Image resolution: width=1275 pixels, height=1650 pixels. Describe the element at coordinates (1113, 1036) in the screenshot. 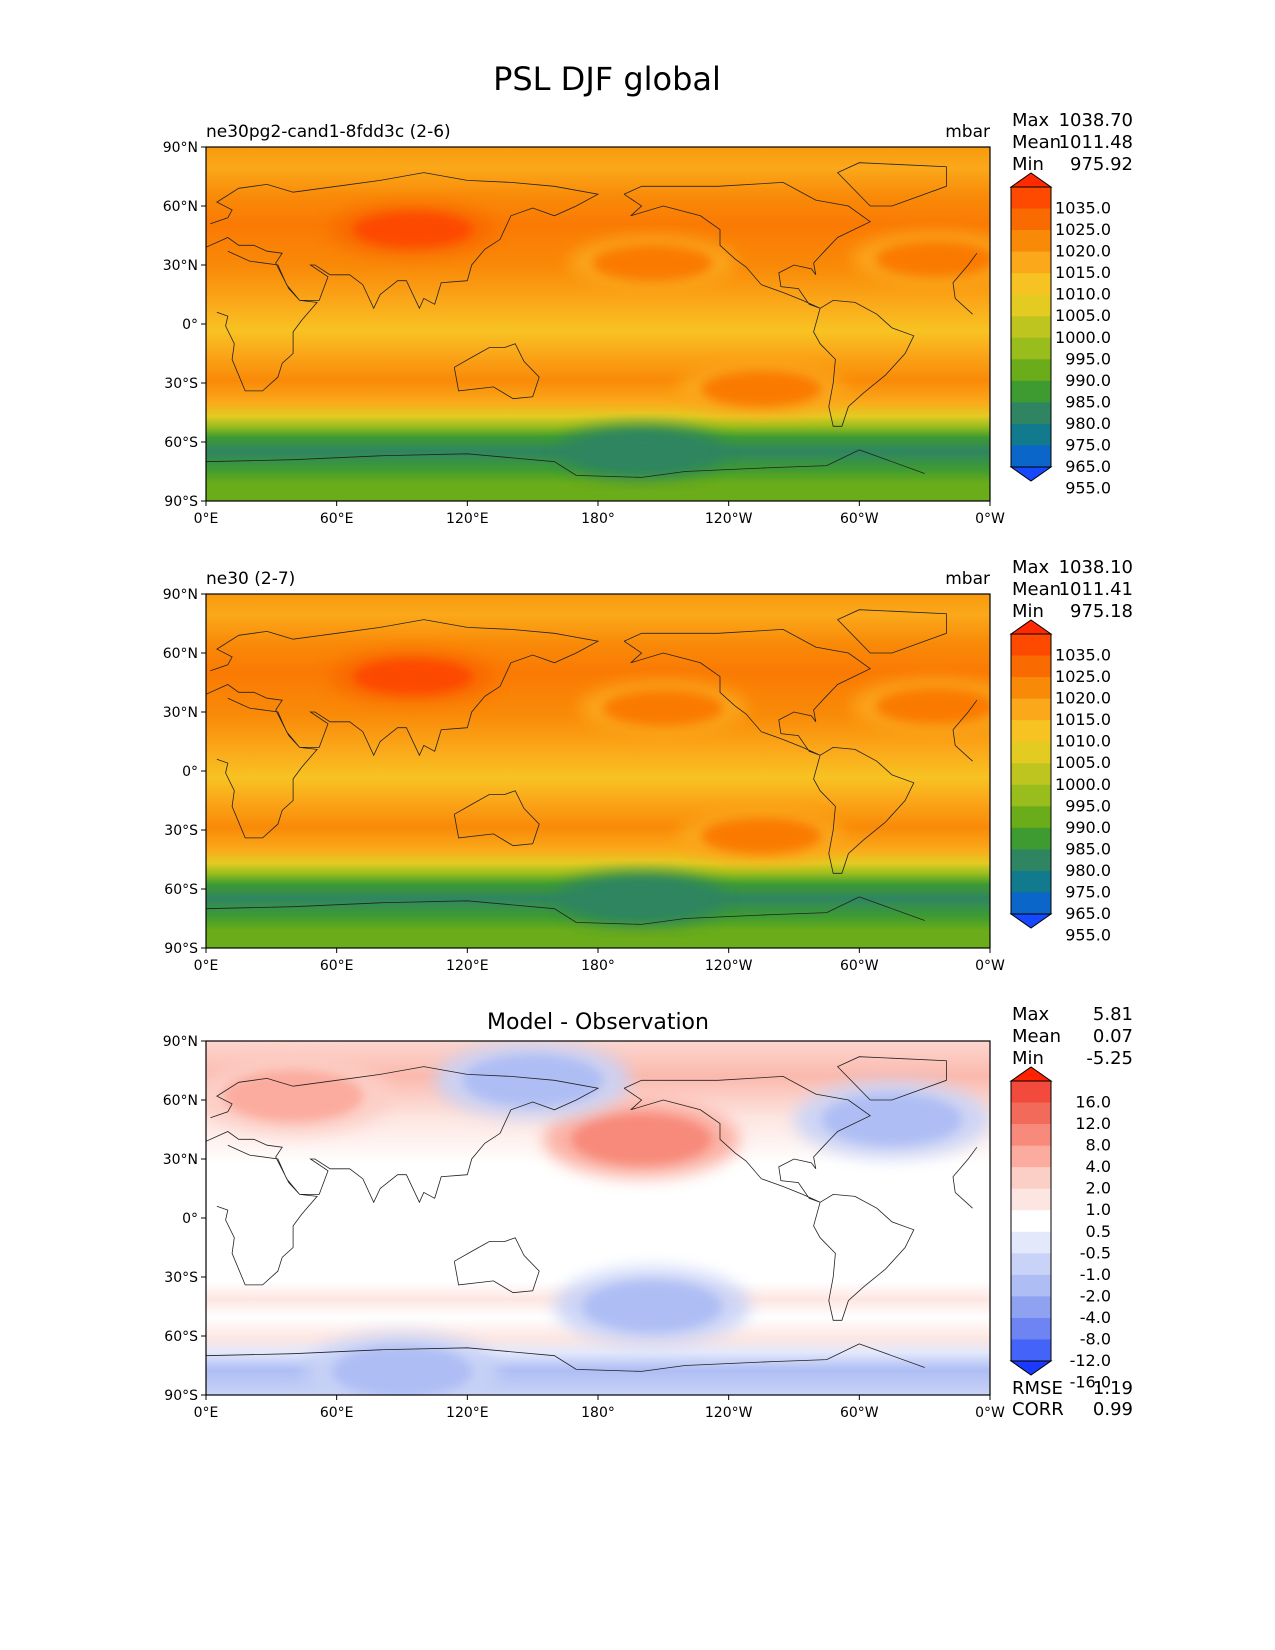

I see `stat-value-mean: 0.07` at that location.